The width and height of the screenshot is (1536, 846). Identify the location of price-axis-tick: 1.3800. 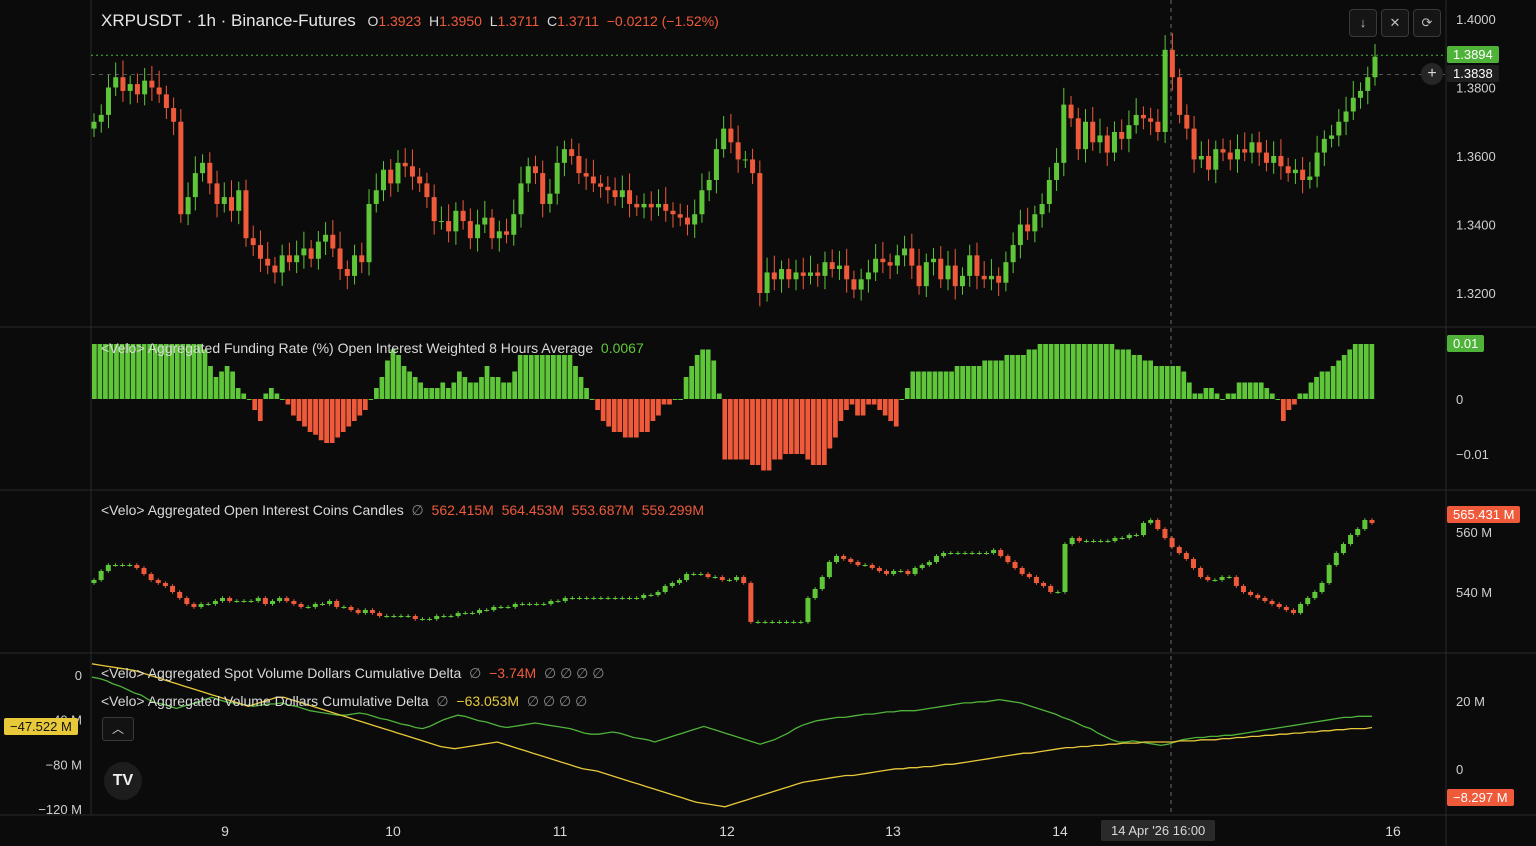
(1476, 88).